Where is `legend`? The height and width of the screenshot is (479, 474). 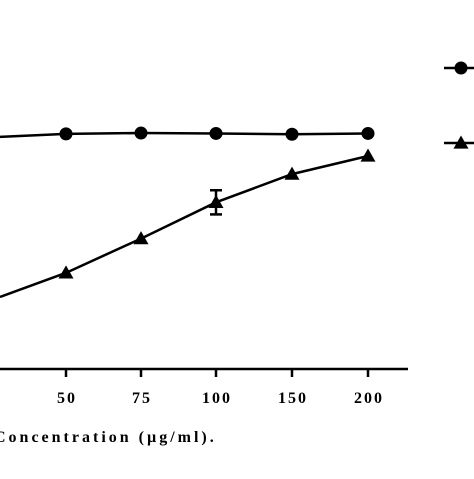 legend is located at coordinates (459, 105).